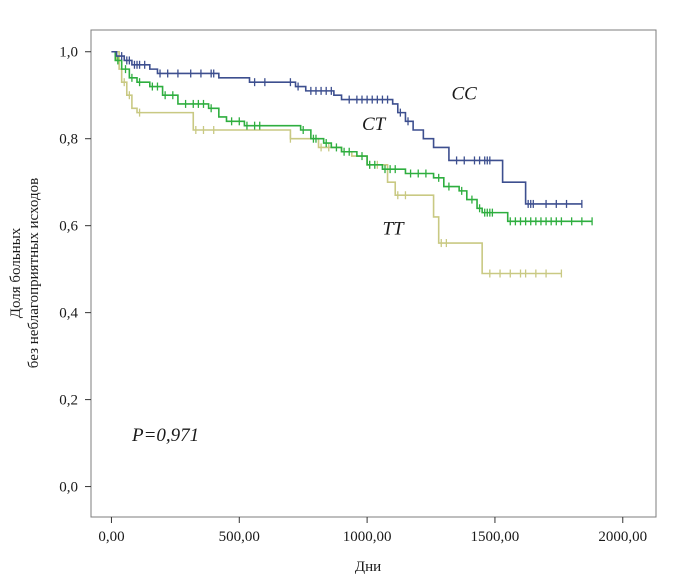  What do you see at coordinates (16, 272) in the screenshot?
I see `y-axis-label-line1: Доля больных` at bounding box center [16, 272].